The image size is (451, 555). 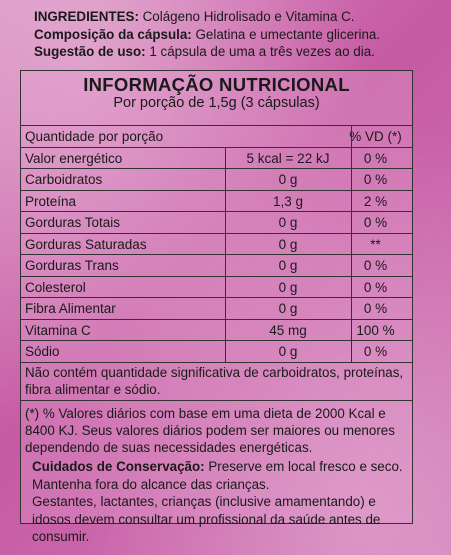 I want to click on care-label: Cuidados de Conservação:, so click(x=118, y=466).